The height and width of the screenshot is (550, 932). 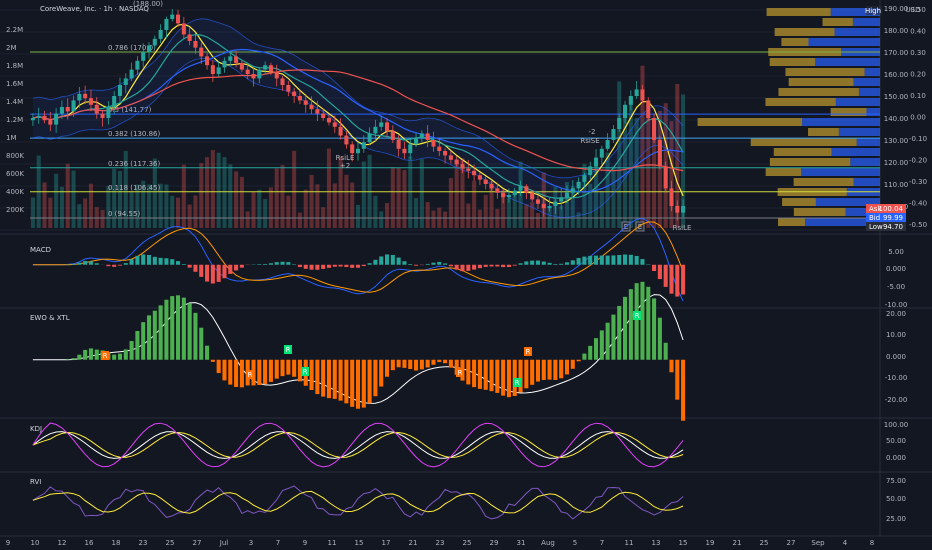 I want to click on currency-label: USD, so click(x=913, y=10).